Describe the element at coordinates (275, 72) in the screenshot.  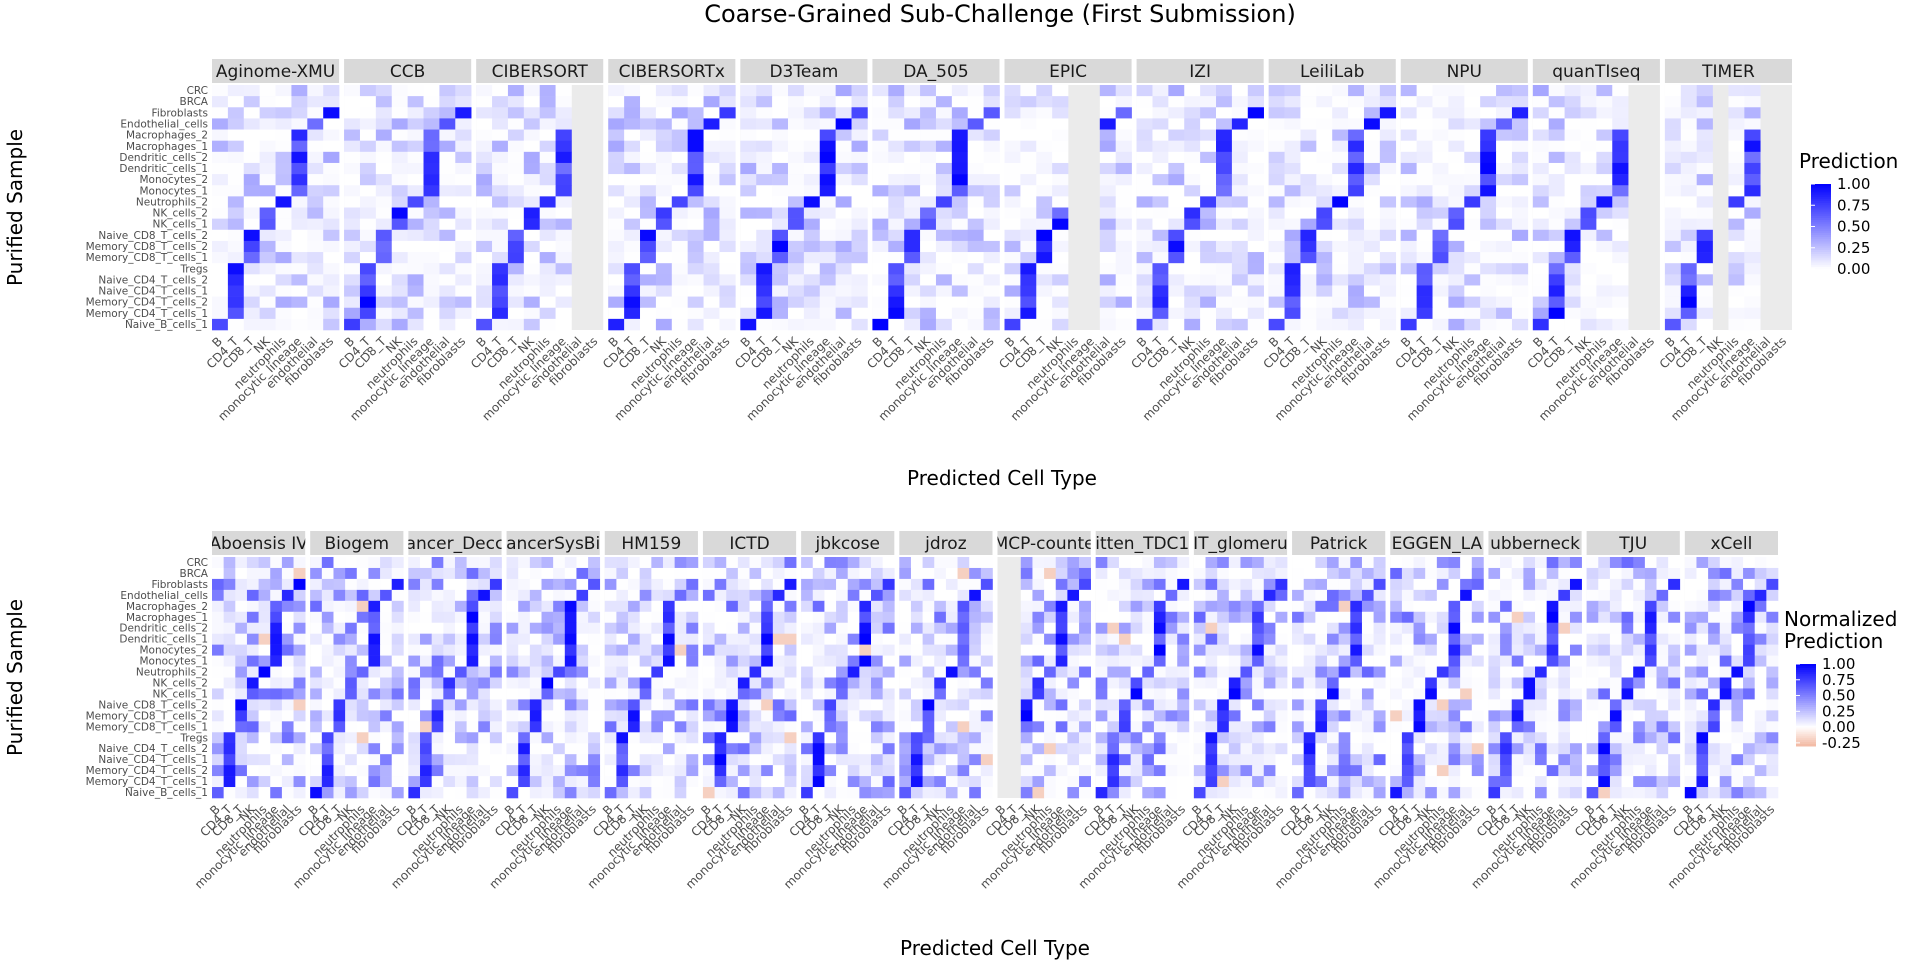
I see `facet-strip-label: Aginome-XMU` at that location.